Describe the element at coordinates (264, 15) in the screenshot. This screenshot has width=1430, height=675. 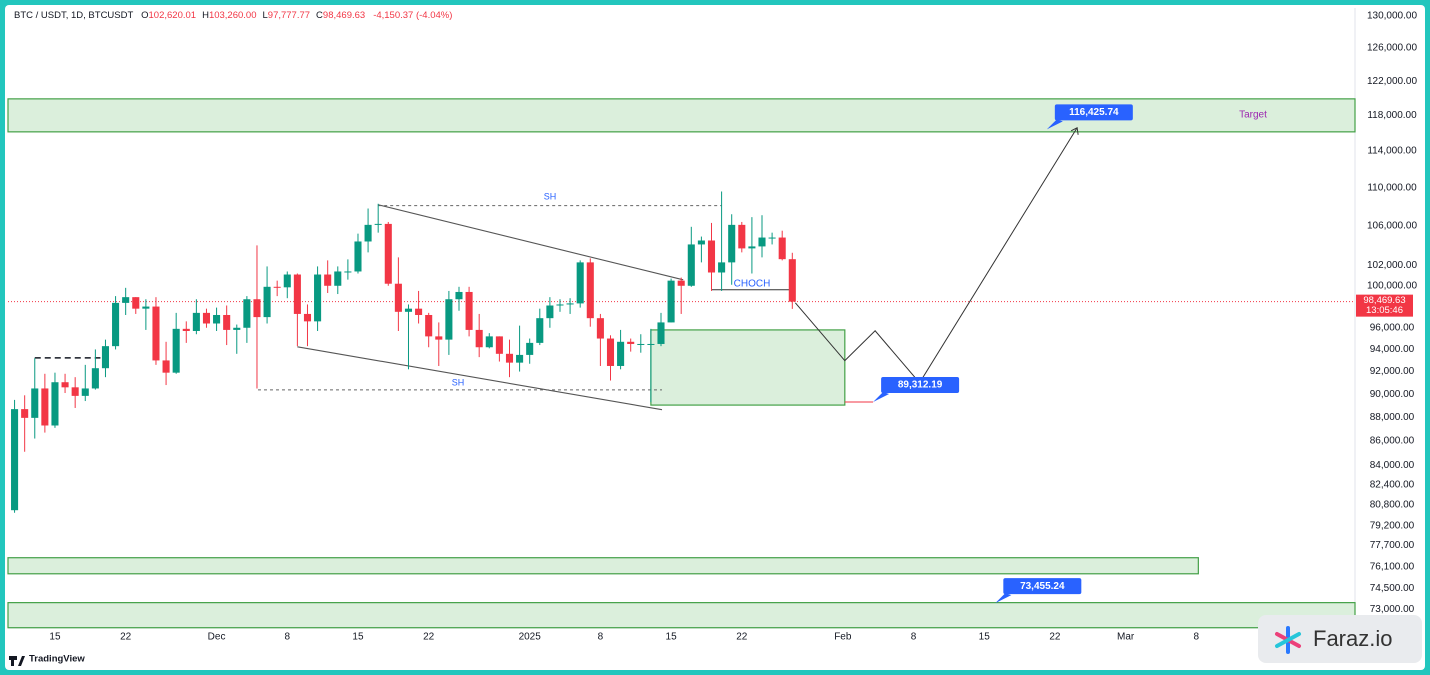
I see `ohlc-key: L` at that location.